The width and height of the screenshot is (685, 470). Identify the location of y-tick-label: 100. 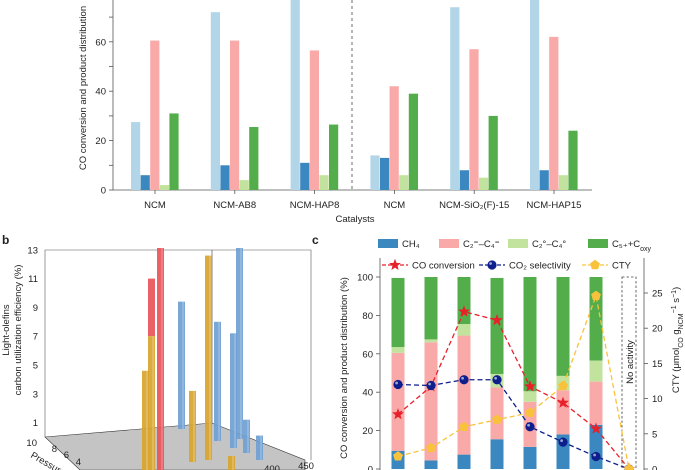
(365, 278).